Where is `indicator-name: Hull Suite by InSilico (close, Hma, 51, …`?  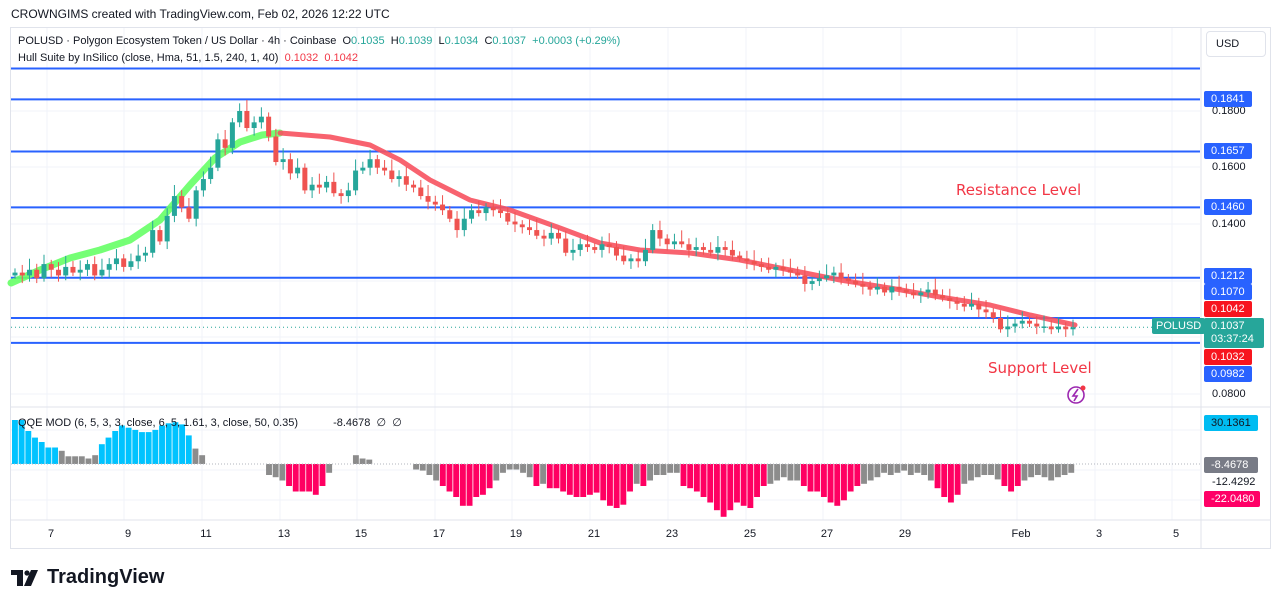
indicator-name: Hull Suite by InSilico (close, Hma, 51, … is located at coordinates (148, 58).